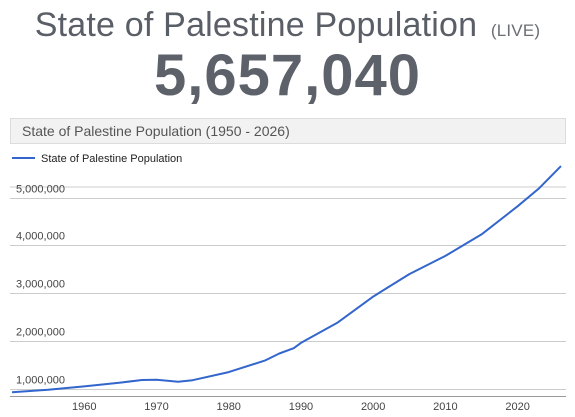  What do you see at coordinates (40, 285) in the screenshot?
I see `y-tick-label: 3,000,000` at bounding box center [40, 285].